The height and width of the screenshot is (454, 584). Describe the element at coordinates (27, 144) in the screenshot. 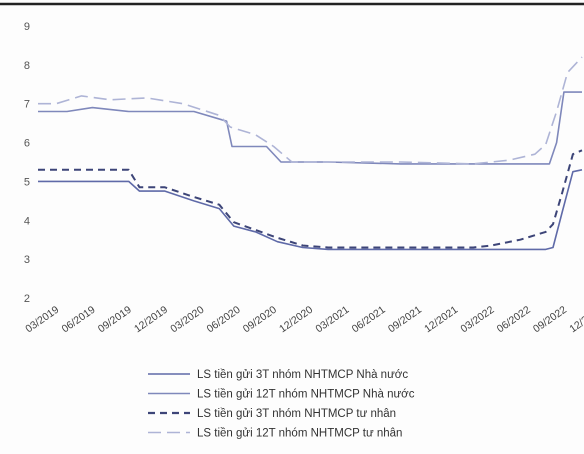

I see `y-tick-label: 6` at that location.